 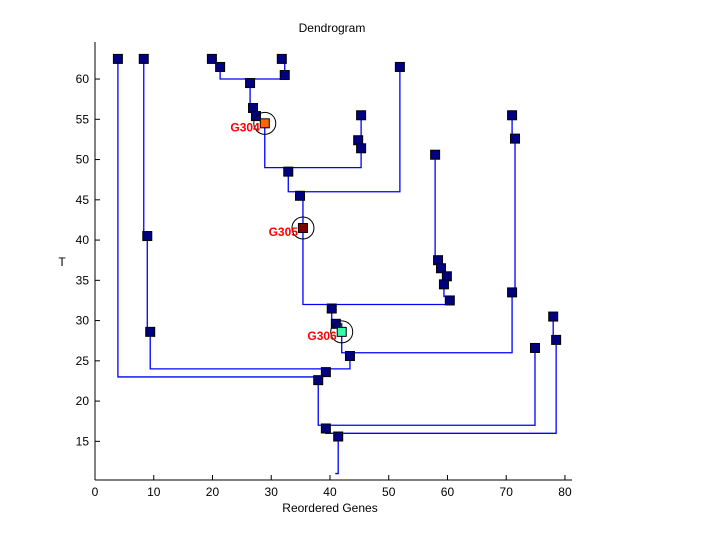 I want to click on y-tick-label: 45, so click(x=83, y=200).